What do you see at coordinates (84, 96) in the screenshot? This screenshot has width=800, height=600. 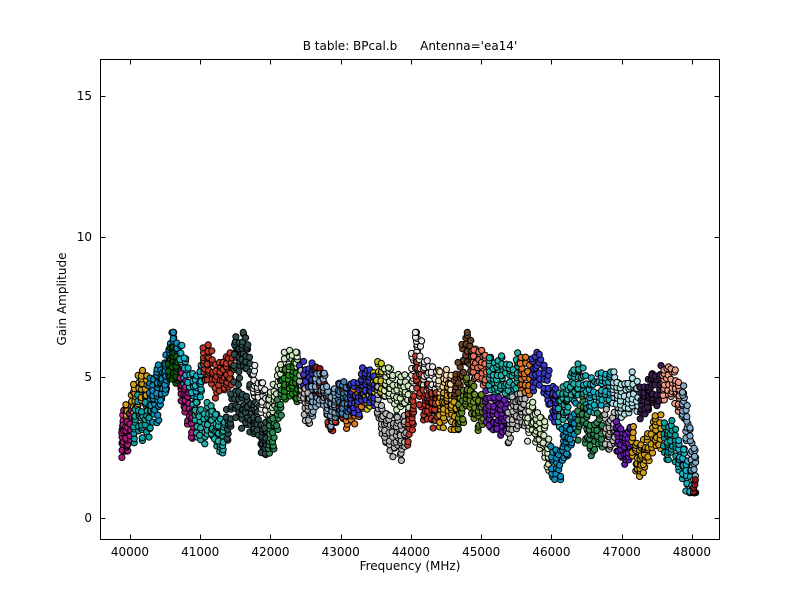 I see `y-tick-label: 15` at bounding box center [84, 96].